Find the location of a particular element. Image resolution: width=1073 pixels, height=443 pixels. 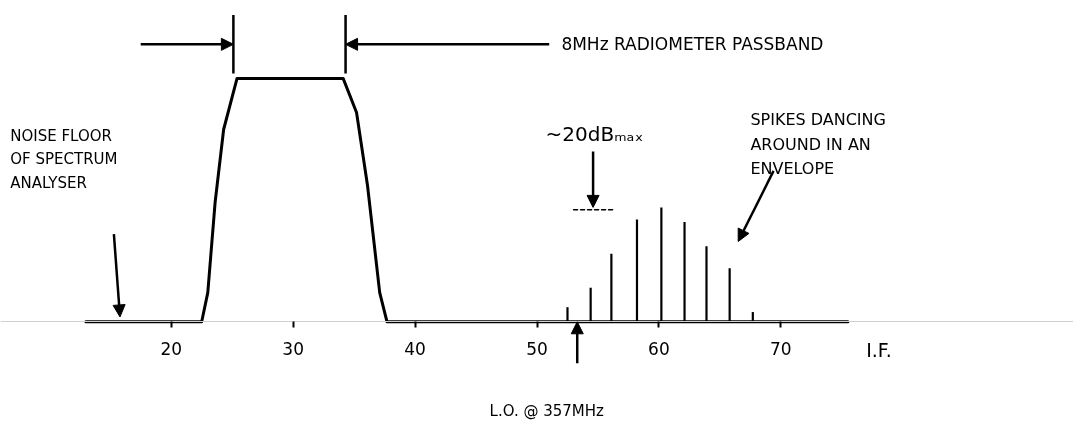

x-tick-label: 20 is located at coordinates (171, 348).